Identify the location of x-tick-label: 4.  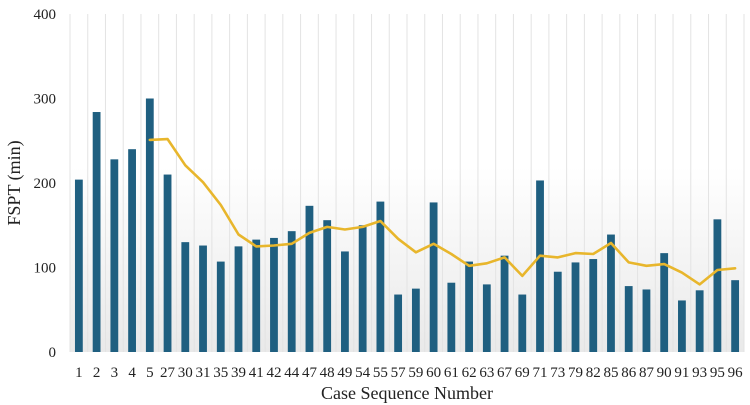
(132, 373).